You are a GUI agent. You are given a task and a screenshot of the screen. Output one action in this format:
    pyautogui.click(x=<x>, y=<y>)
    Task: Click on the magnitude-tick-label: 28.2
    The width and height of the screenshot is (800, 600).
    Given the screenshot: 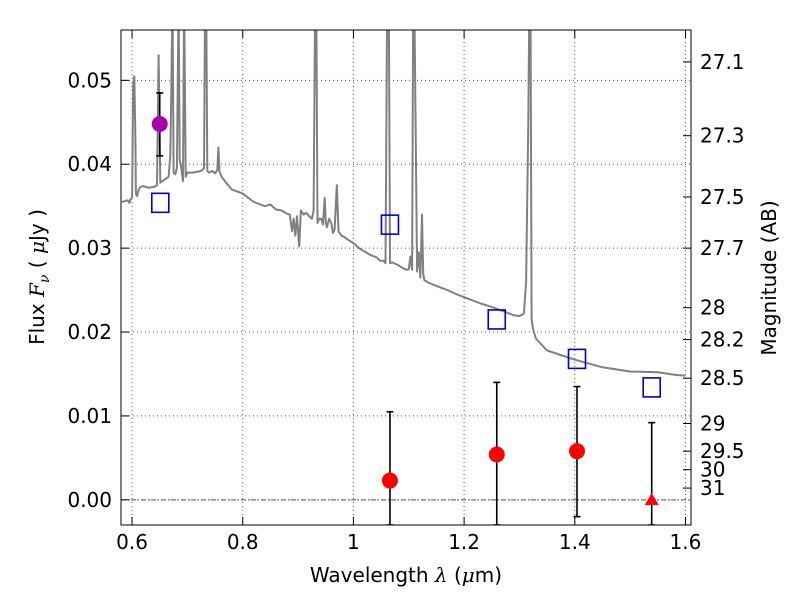 What is the action you would take?
    pyautogui.click(x=722, y=340)
    